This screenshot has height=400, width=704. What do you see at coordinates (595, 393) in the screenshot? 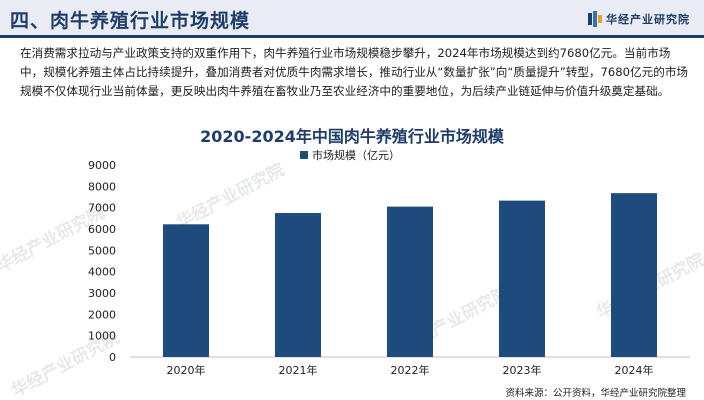
I see `source-note: 资料来源：公开资料，华经产业研究院整理` at bounding box center [595, 393].